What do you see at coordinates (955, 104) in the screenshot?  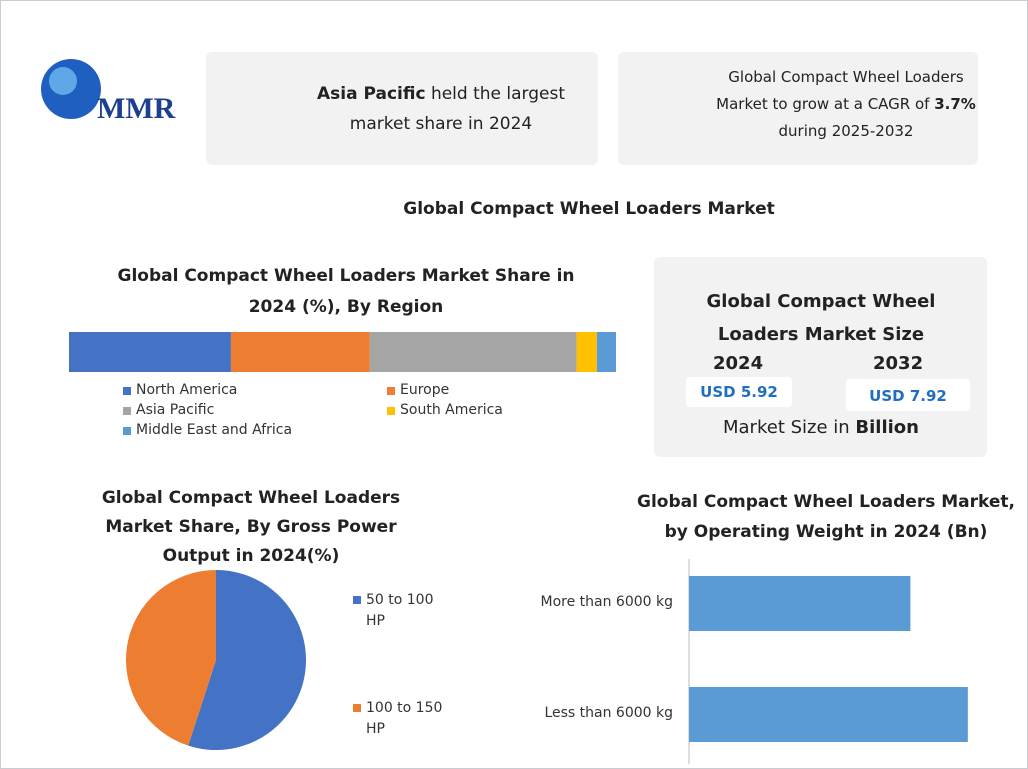 I see `card-highlight: 3.7%` at bounding box center [955, 104].